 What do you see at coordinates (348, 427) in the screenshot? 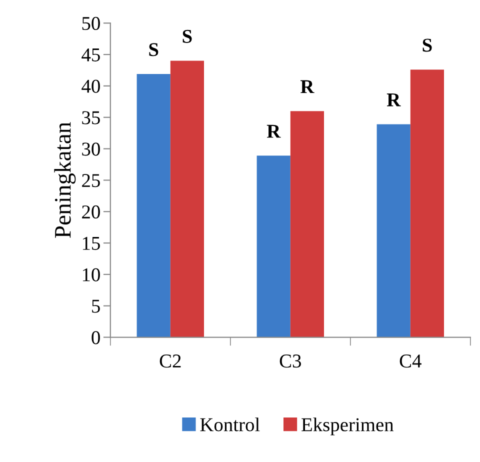
I see `legend-label: Eksperimen` at bounding box center [348, 427].